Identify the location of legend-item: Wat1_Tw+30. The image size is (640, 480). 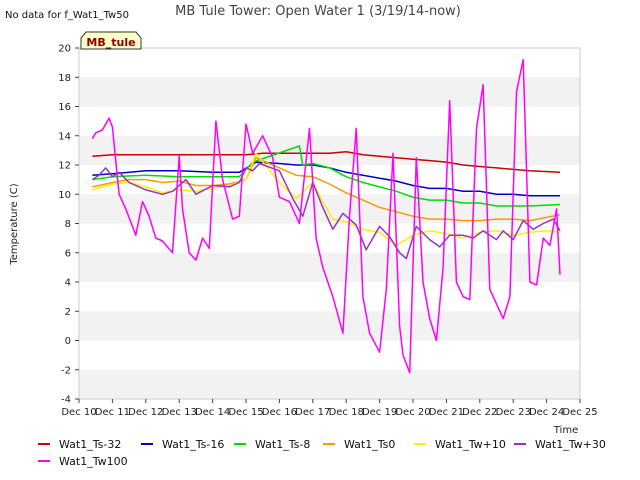
(560, 444).